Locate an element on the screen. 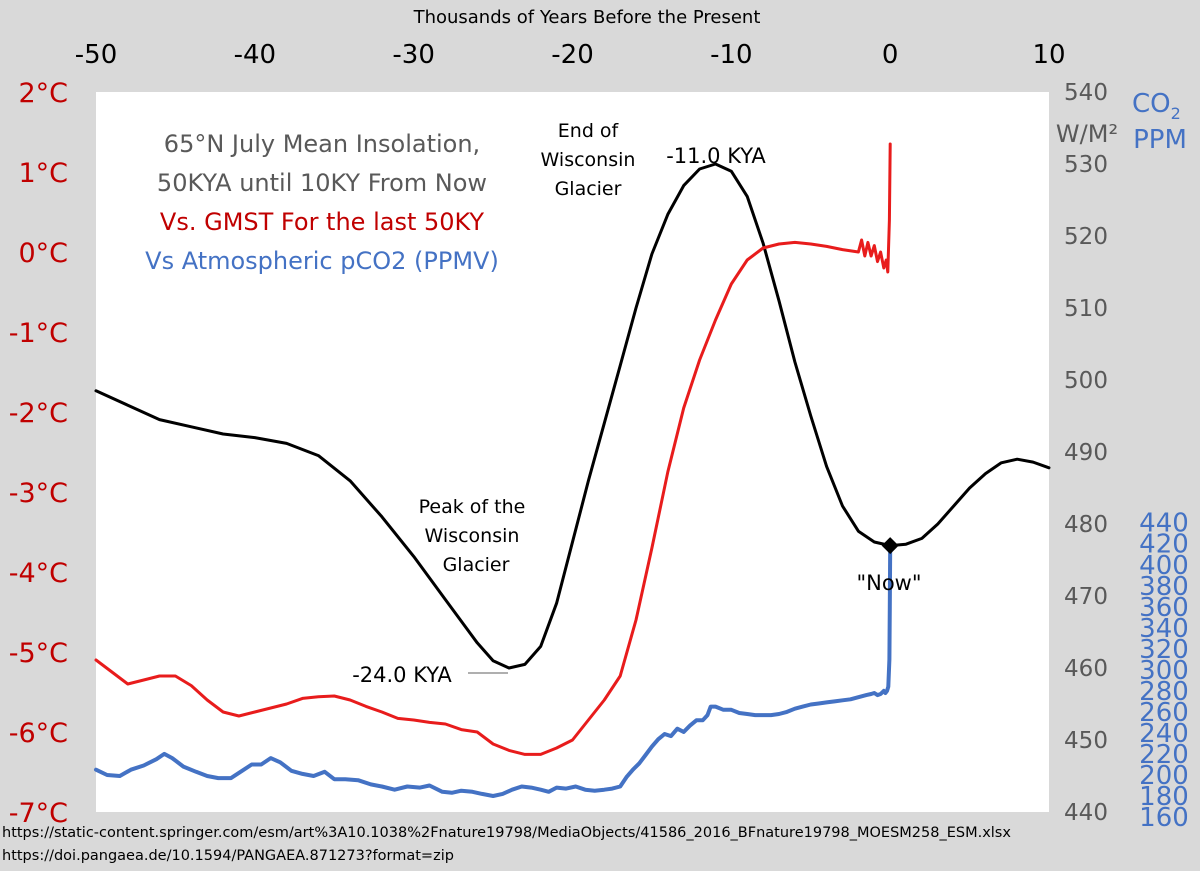  co2-tick-label: 440 is located at coordinates (1164, 524).